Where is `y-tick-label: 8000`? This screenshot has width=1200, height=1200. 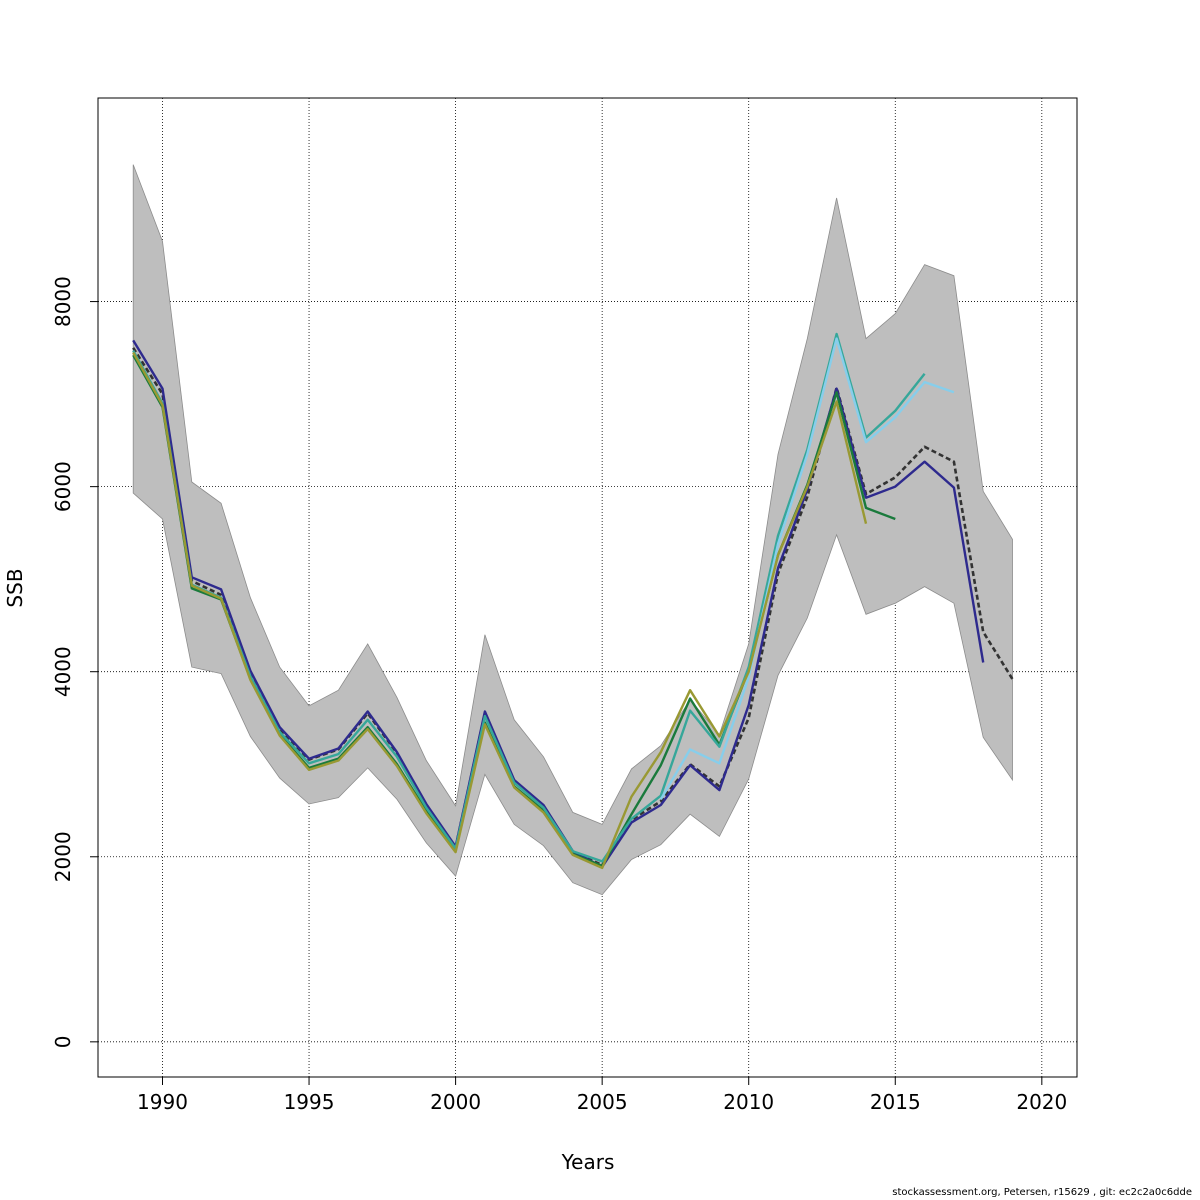
y-tick-label: 8000 is located at coordinates (63, 301).